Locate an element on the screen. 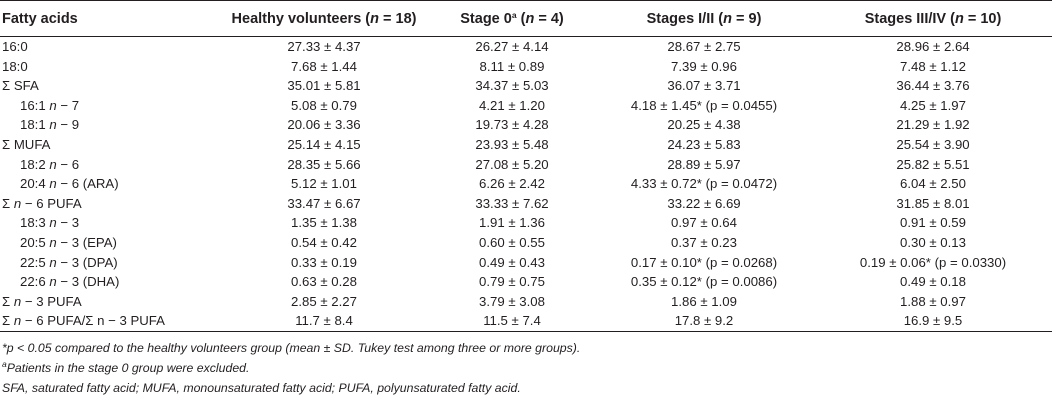 The width and height of the screenshot is (1052, 410). value-cell: 7.48 ± 1.12 is located at coordinates (933, 66).